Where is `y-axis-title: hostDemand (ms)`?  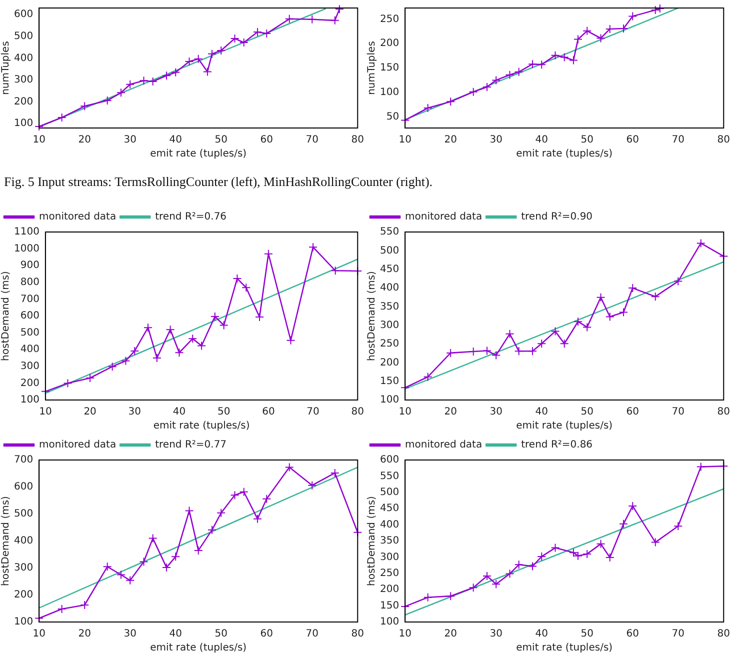
y-axis-title: hostDemand (ms) is located at coordinates (372, 315).